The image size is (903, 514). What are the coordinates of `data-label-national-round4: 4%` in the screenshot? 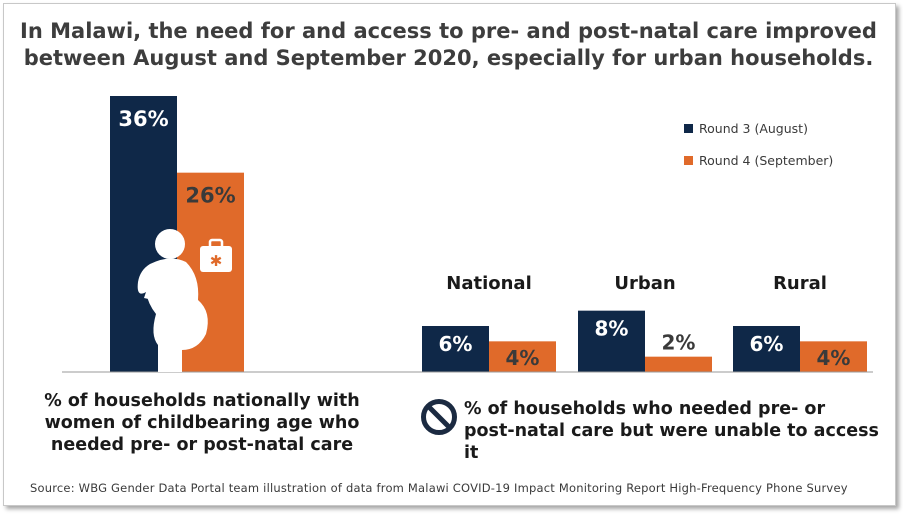 It's located at (523, 358).